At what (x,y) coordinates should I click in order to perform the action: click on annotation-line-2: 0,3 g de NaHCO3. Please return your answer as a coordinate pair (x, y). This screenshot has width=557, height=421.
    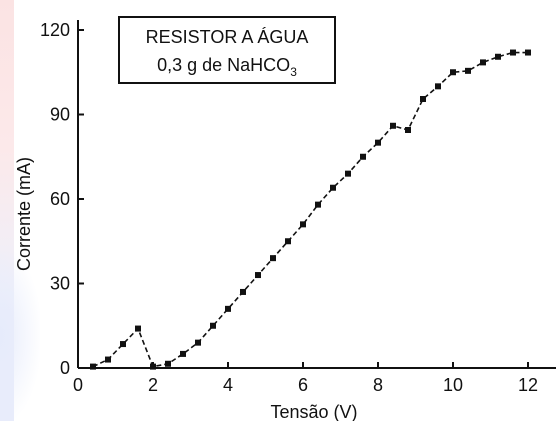
    Looking at the image, I should click on (227, 67).